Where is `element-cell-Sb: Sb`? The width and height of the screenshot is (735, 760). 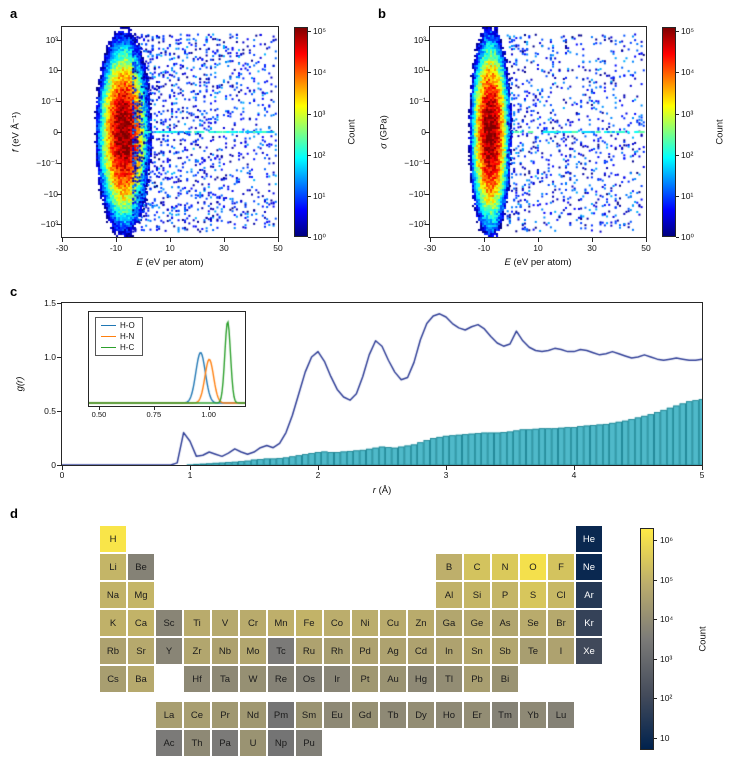 element-cell-Sb: Sb is located at coordinates (505, 651).